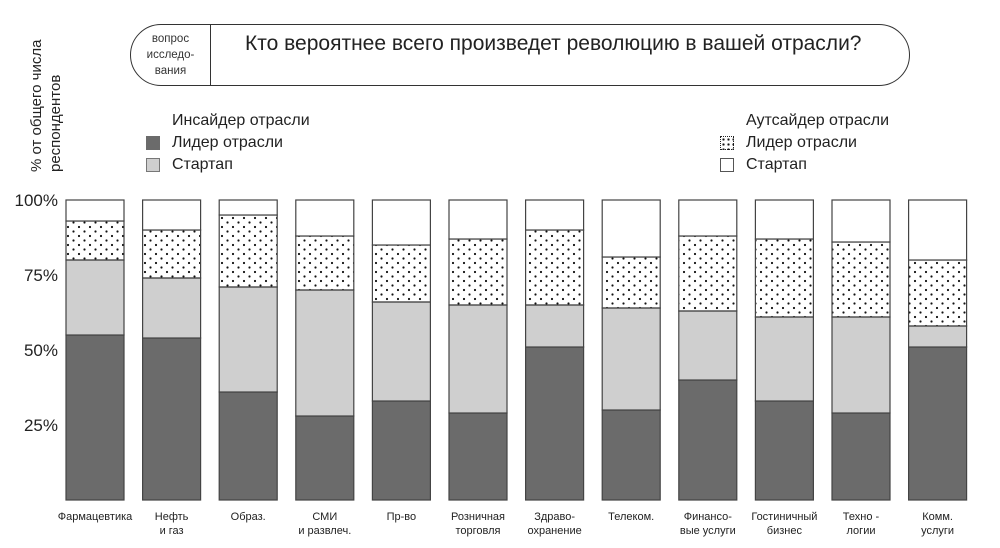  I want to click on legend-insider-heading: Инсайдер отрасли, so click(241, 120).